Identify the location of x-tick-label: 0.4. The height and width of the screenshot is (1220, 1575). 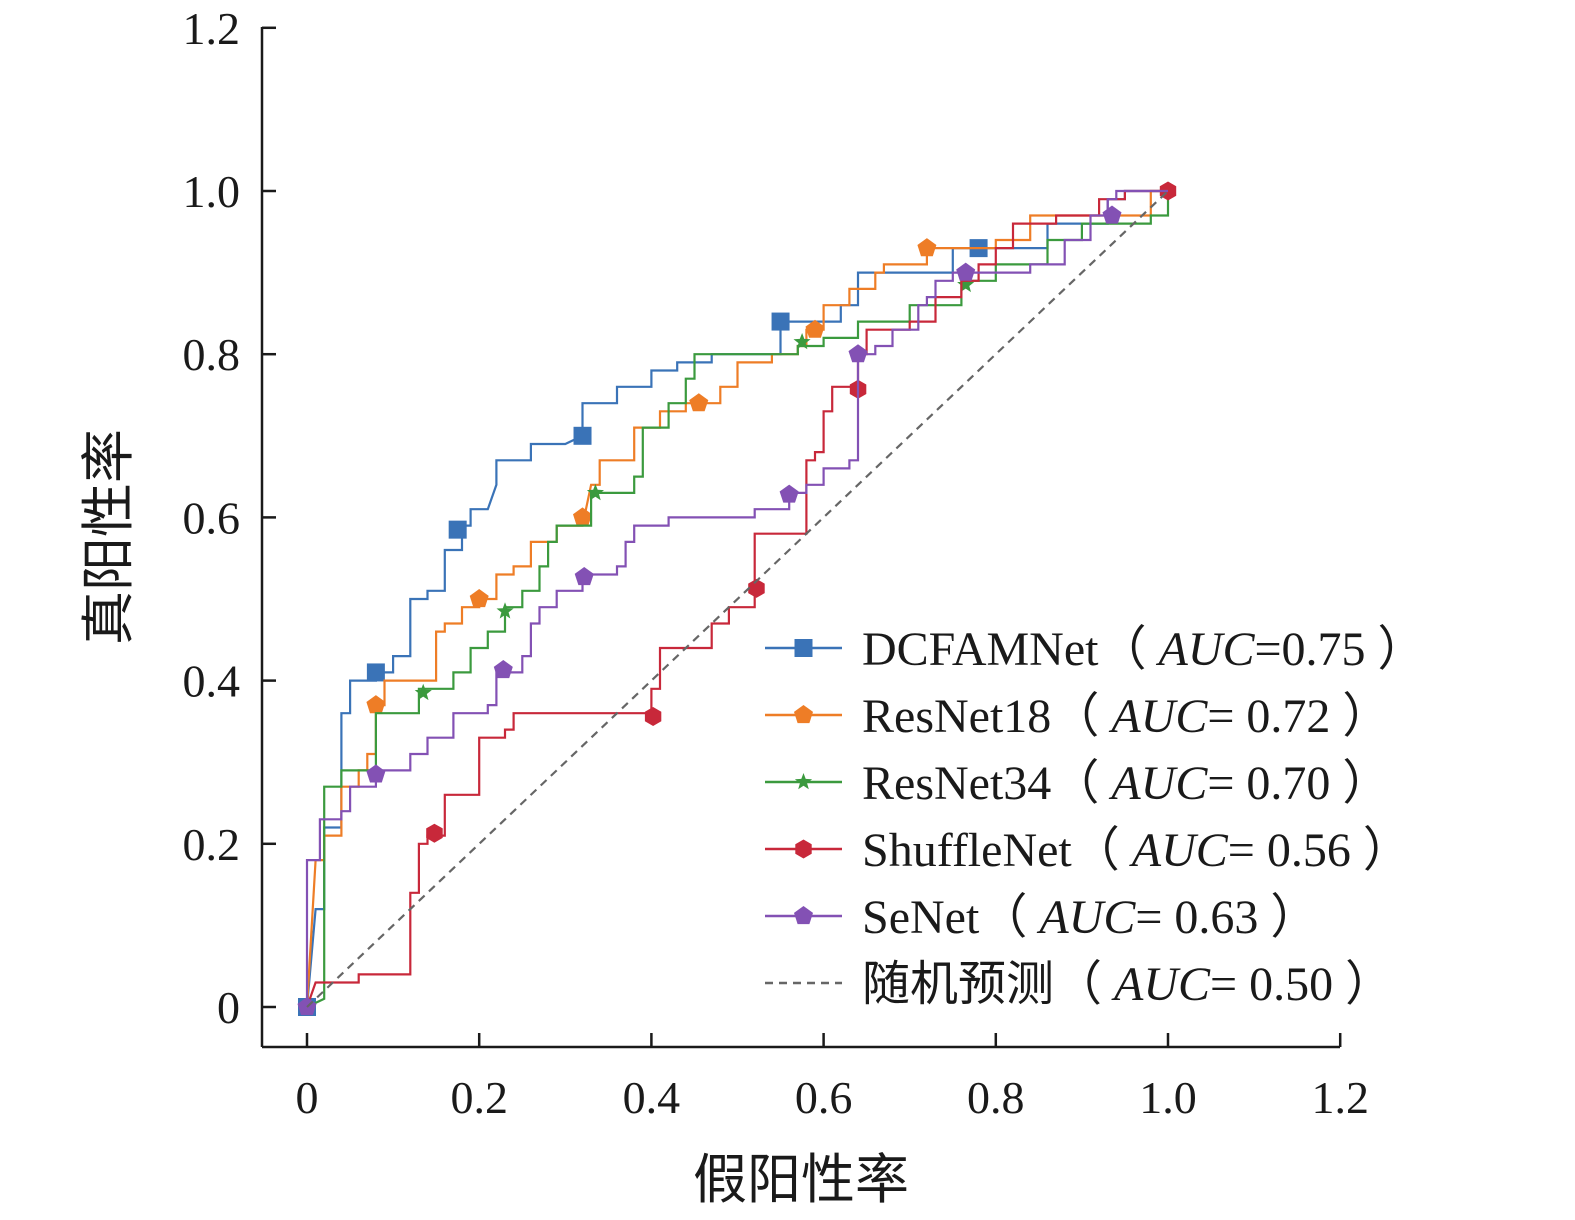
(652, 1097).